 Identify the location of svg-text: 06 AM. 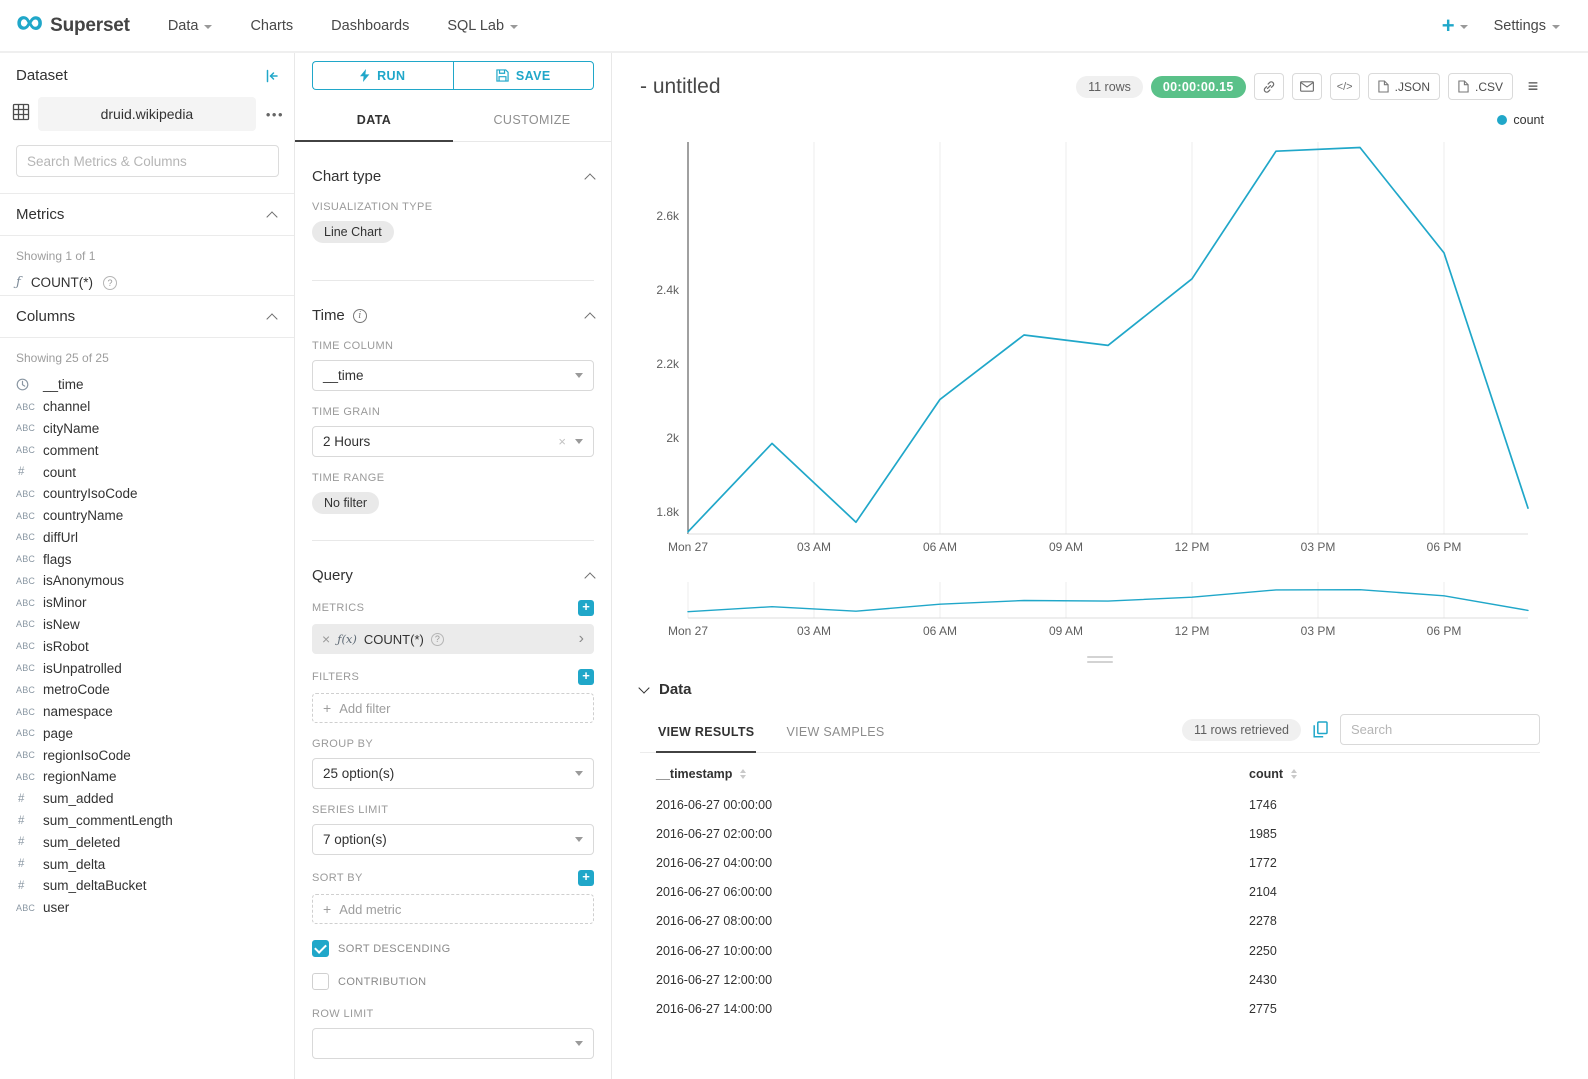
(940, 547).